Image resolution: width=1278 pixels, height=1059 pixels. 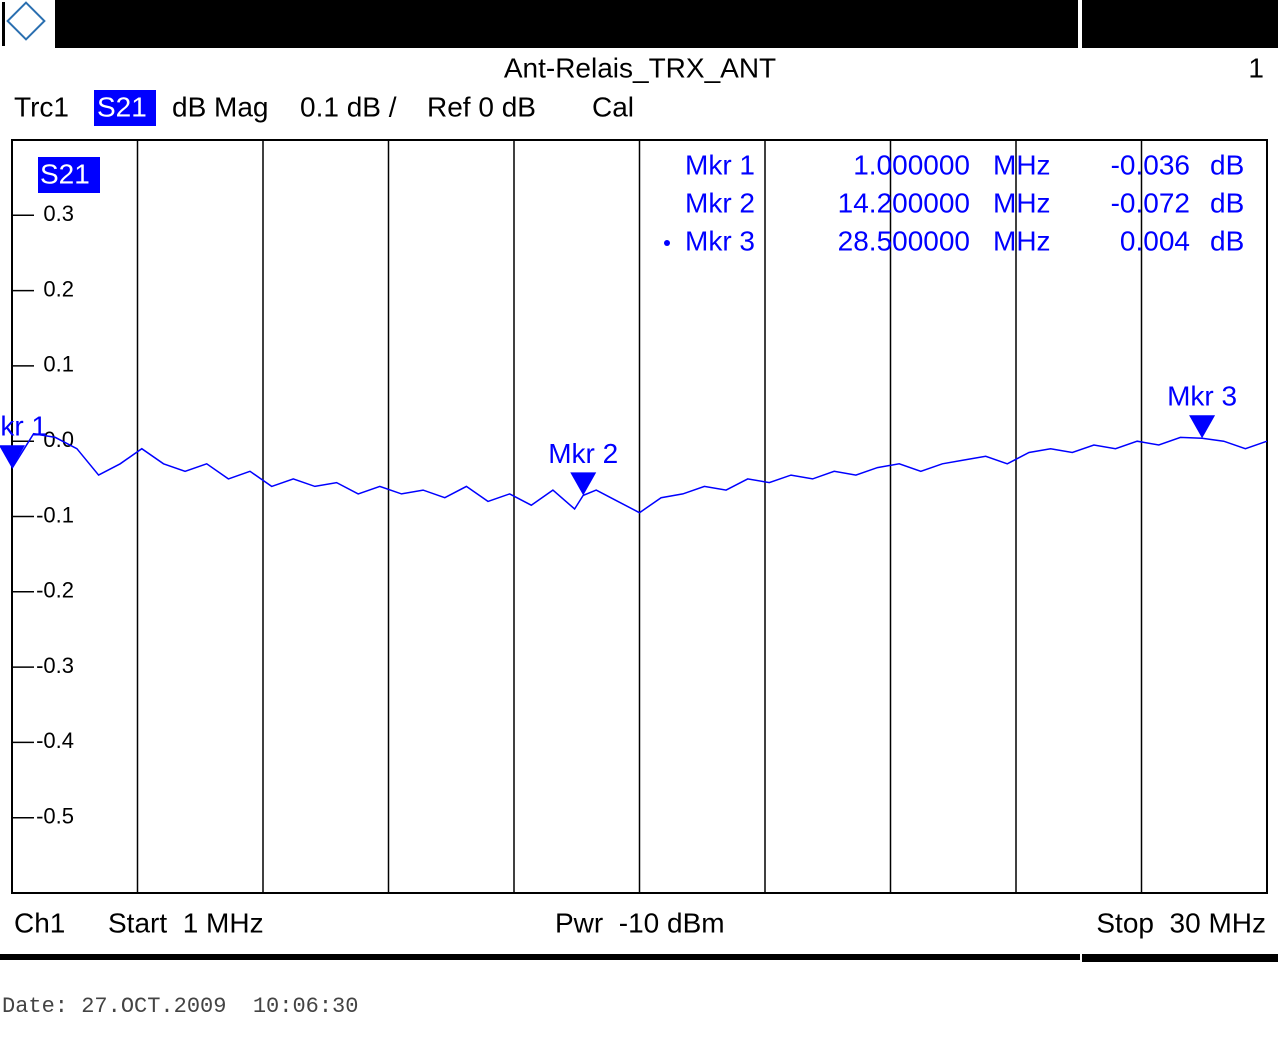 I want to click on y-tick-label: -0.2, so click(x=55, y=590).